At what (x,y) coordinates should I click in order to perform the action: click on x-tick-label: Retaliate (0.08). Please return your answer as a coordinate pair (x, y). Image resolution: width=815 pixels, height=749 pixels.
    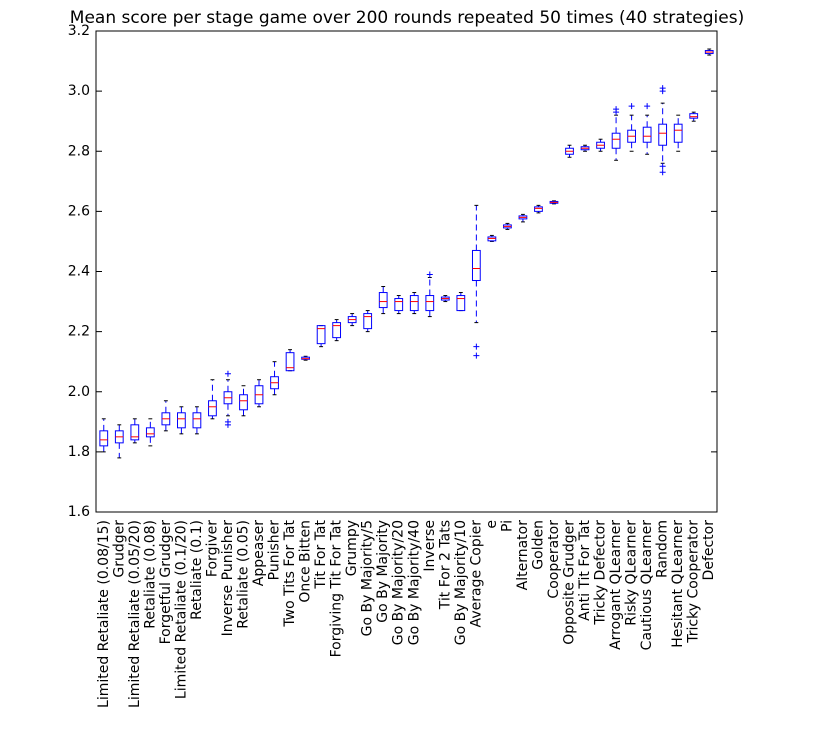
    Looking at the image, I should click on (150, 574).